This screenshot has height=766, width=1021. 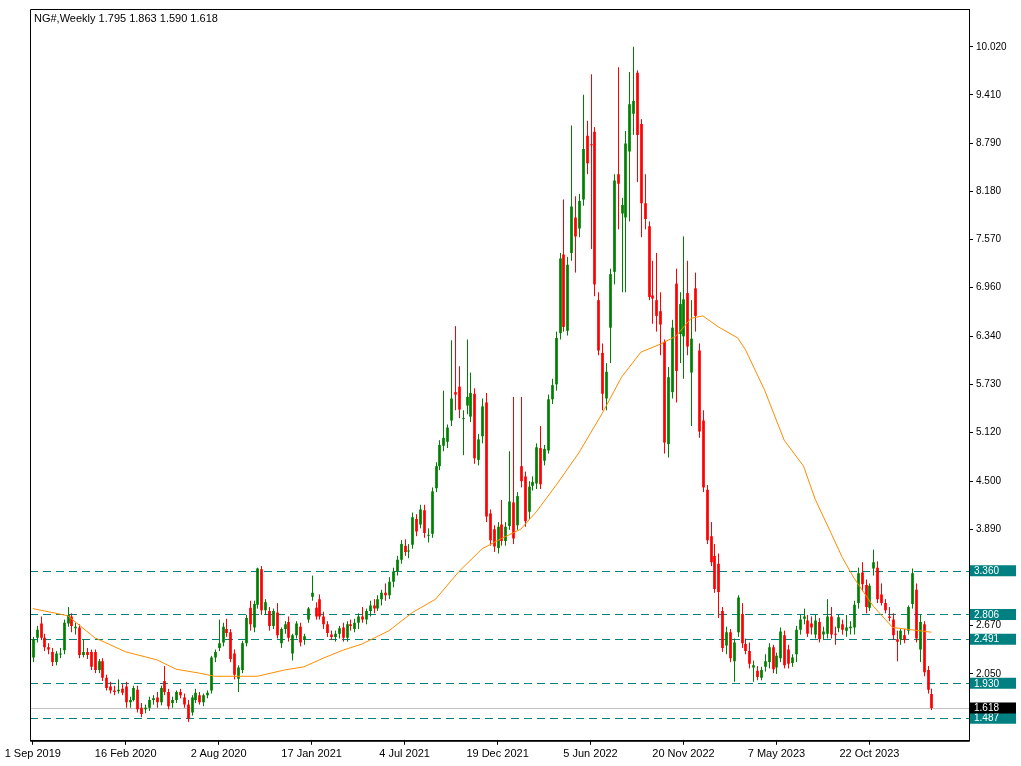 I want to click on y-tick-label: 4.500, so click(x=989, y=480).